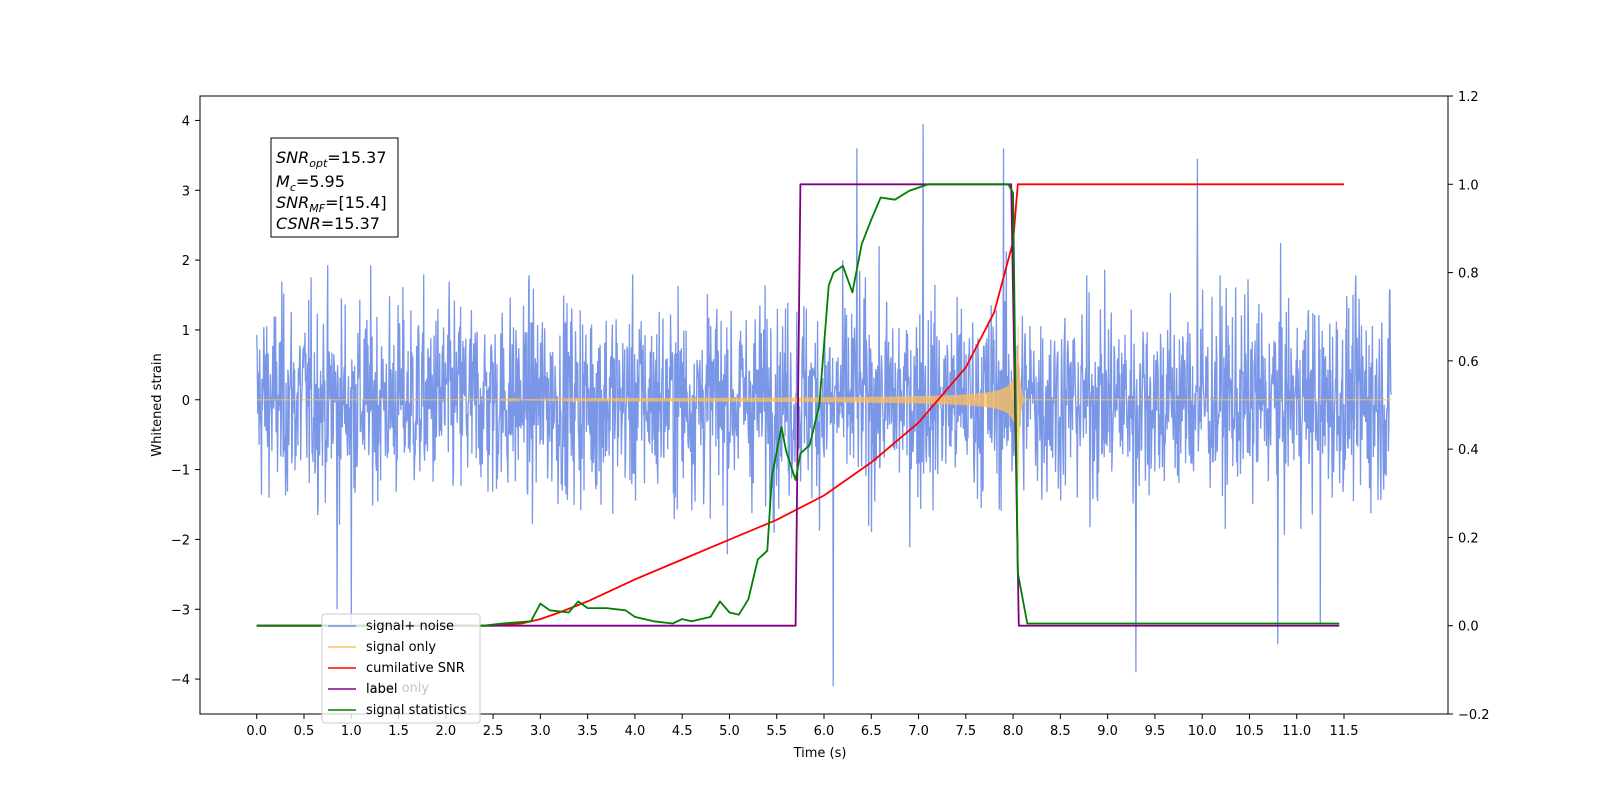  I want to click on y-tick-label-left: 2, so click(186, 261).